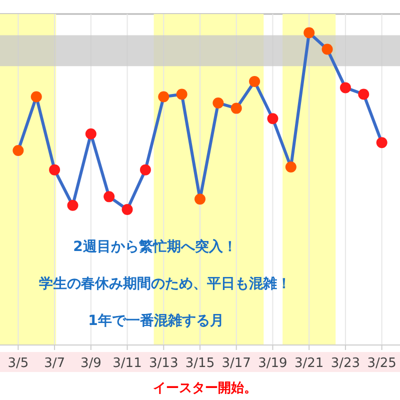 This screenshot has width=400, height=400. I want to click on x-tick-label: 3/11, so click(127, 363).